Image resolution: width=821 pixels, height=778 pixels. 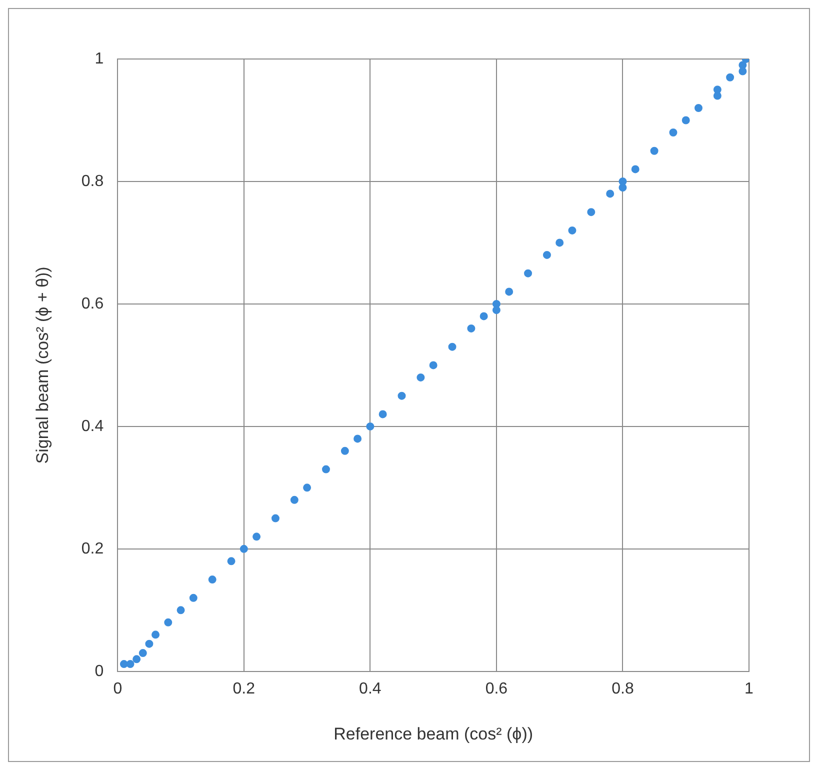 I want to click on y-axis-title: Signal beam (cos² (ϕ + θ)), so click(x=42, y=365).